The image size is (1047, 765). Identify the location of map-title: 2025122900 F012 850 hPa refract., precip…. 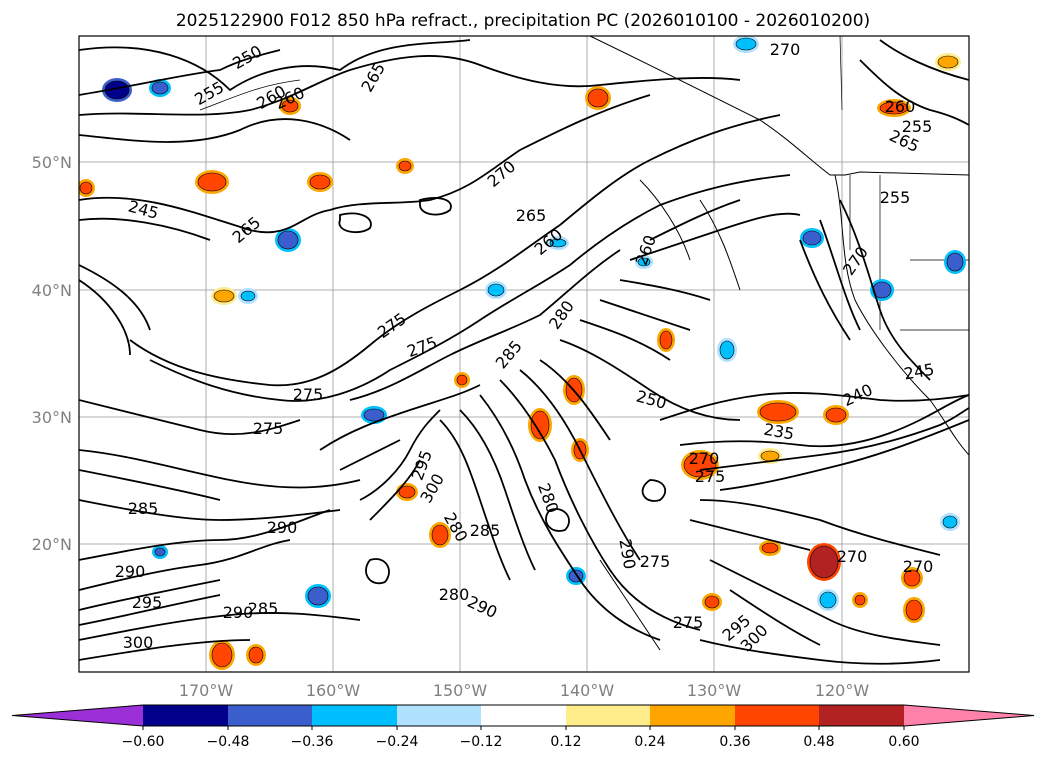
(523, 21).